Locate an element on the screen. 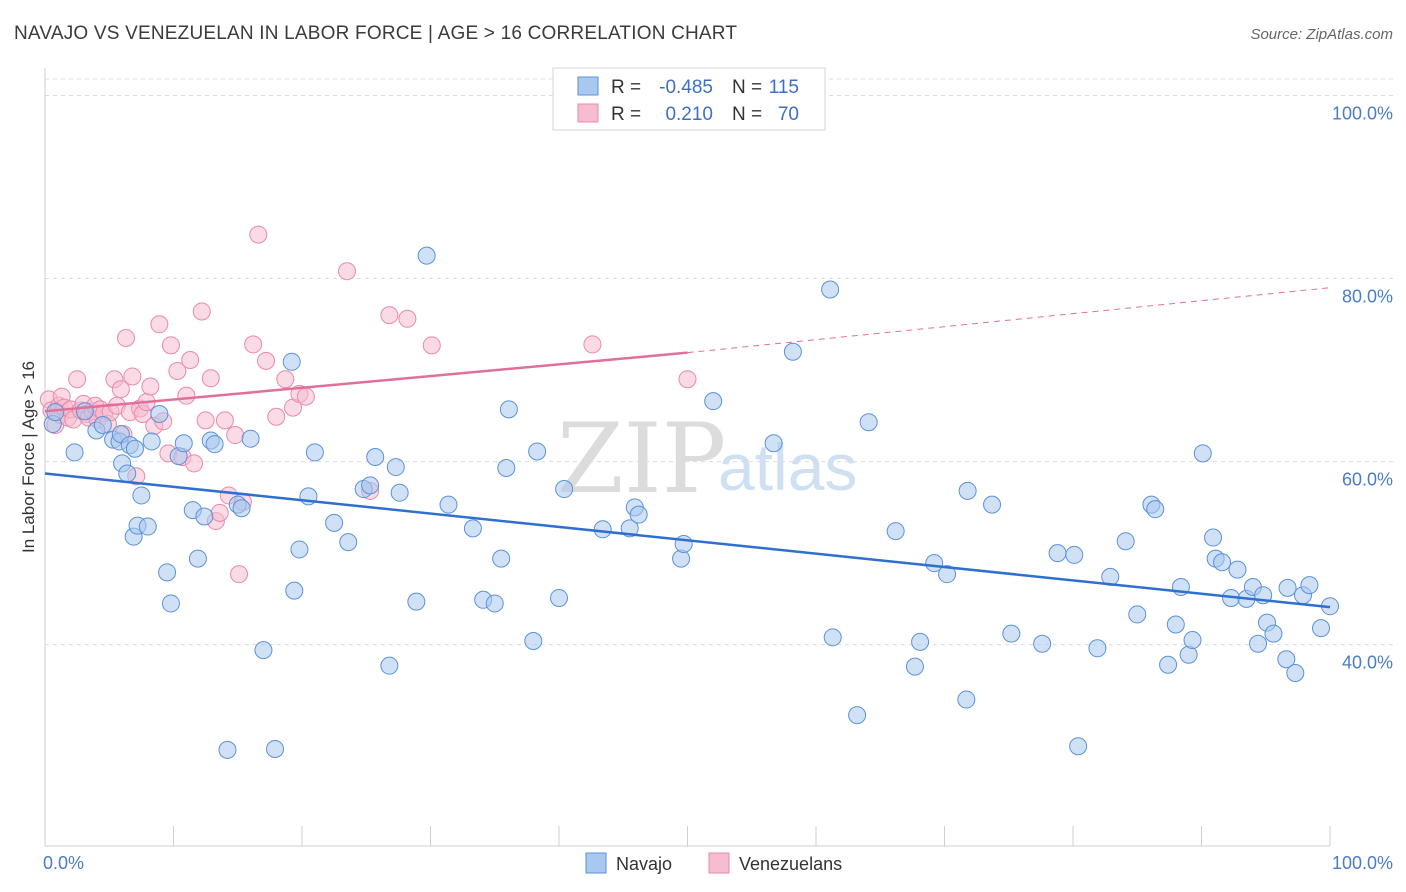  y-tick-label: 40.0% is located at coordinates (1367, 663).